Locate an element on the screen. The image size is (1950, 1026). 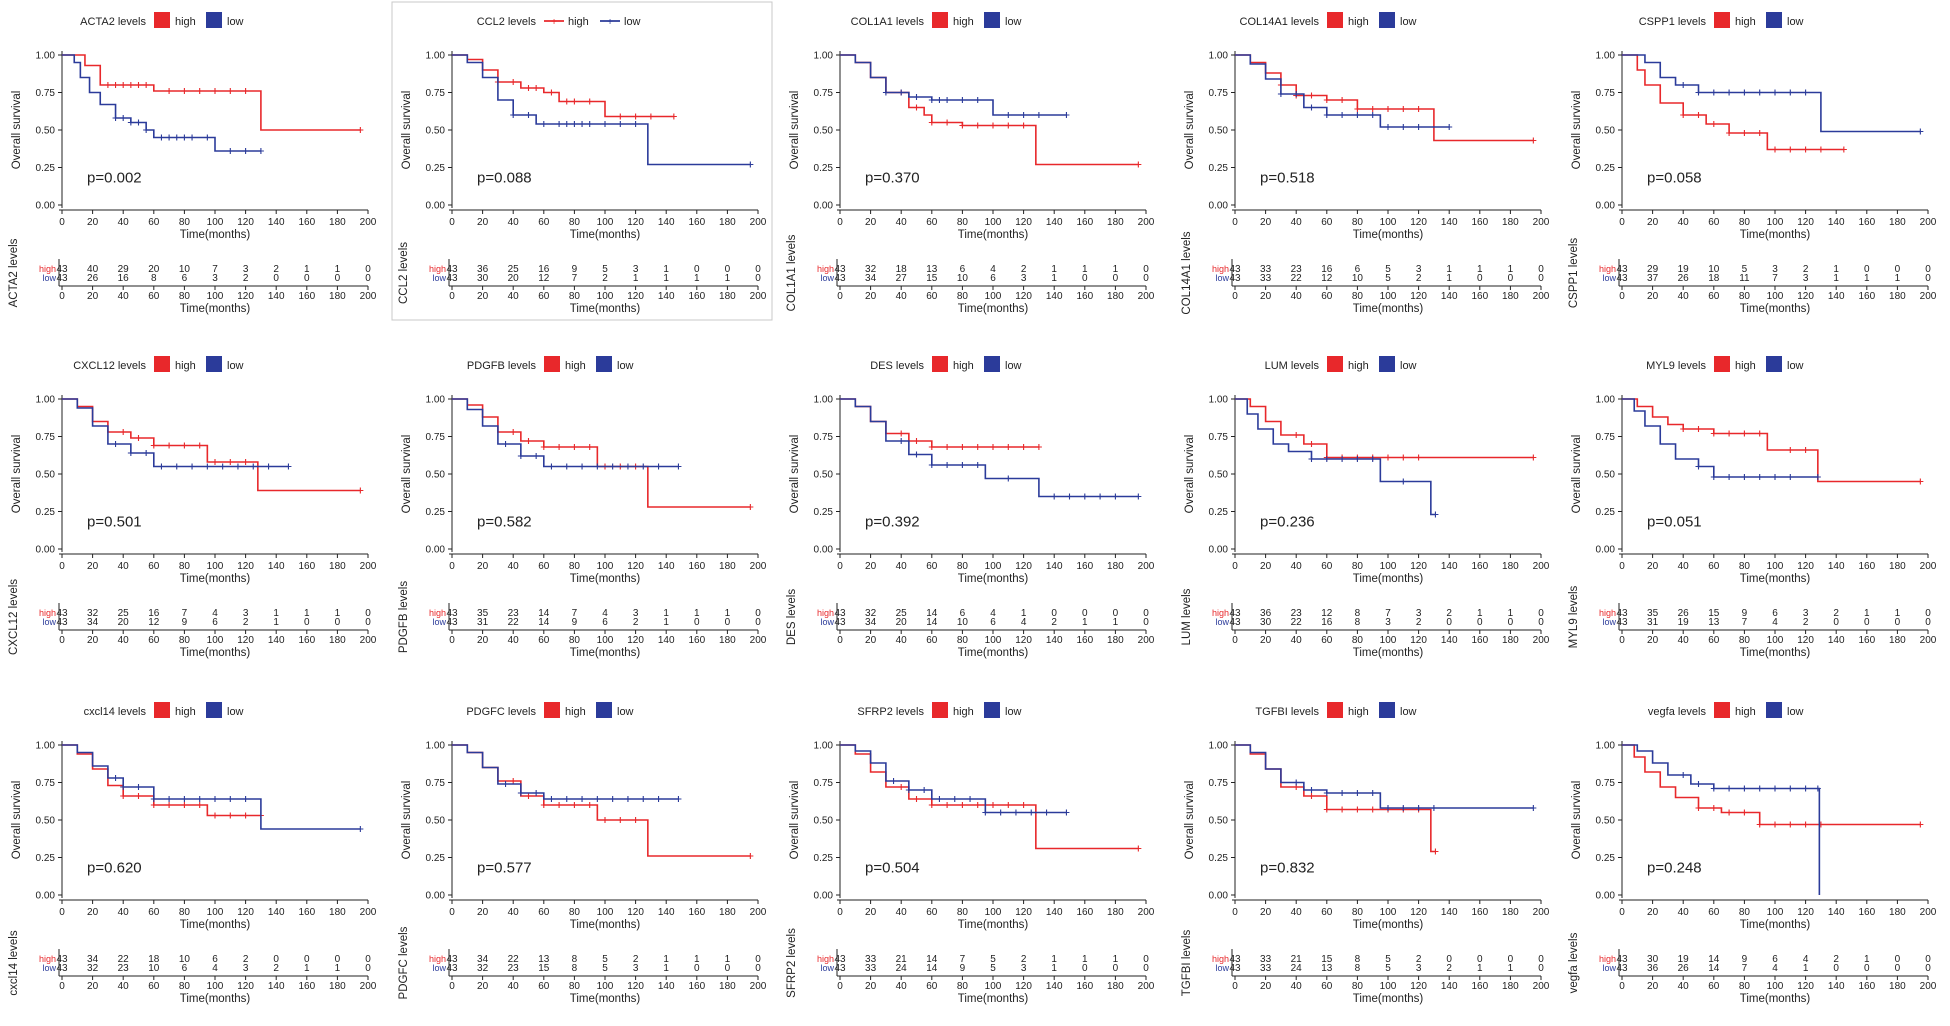
risk-count-low: 14 is located at coordinates (544, 622).